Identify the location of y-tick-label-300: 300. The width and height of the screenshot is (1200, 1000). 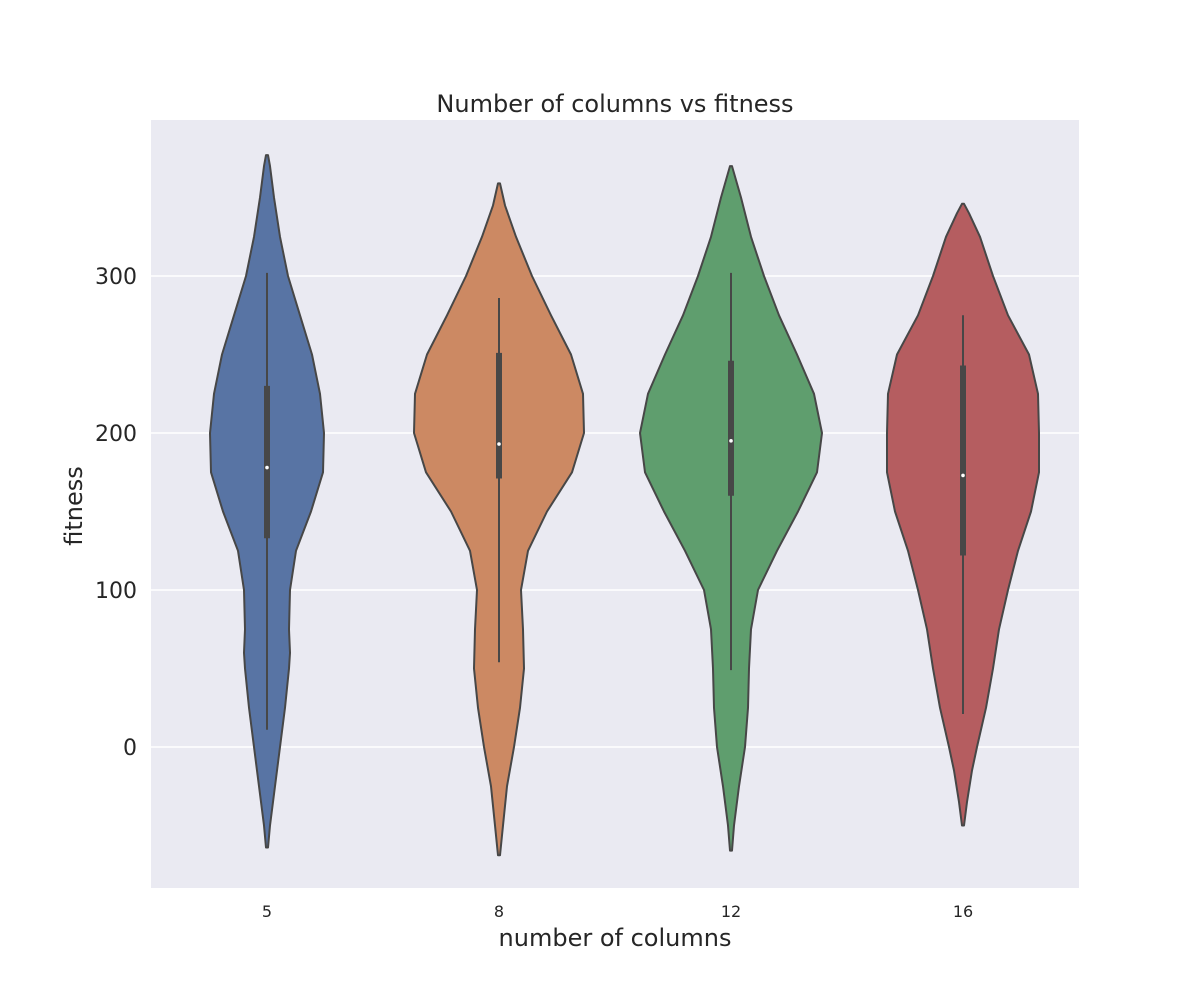
(116, 277).